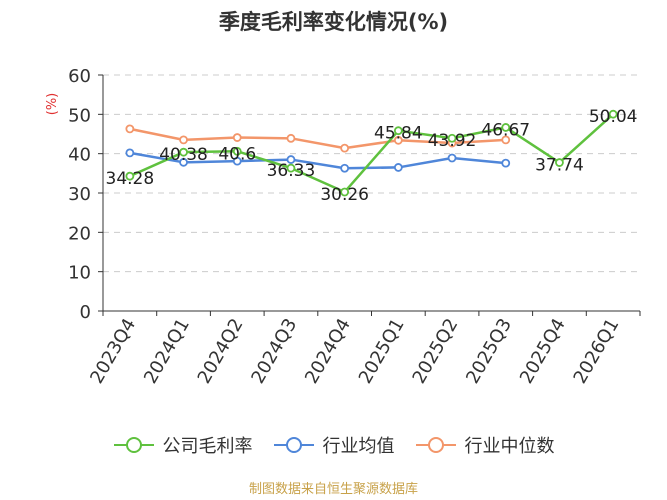 The height and width of the screenshot is (500, 667). What do you see at coordinates (221, 351) in the screenshot?
I see `x-tick-label: 2024Q2` at bounding box center [221, 351].